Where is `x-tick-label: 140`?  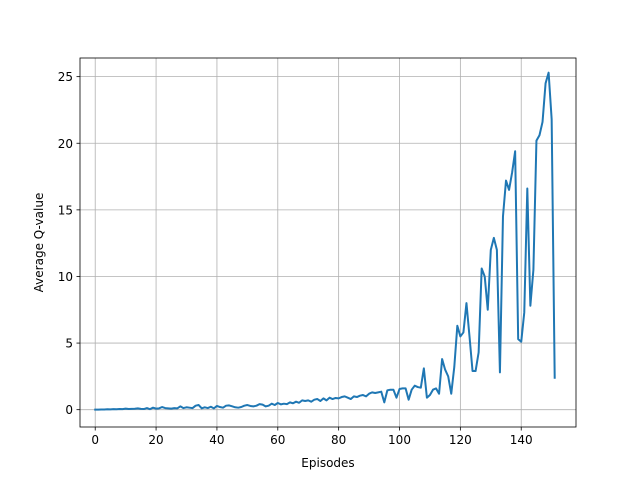 x-tick-label: 140 is located at coordinates (521, 440).